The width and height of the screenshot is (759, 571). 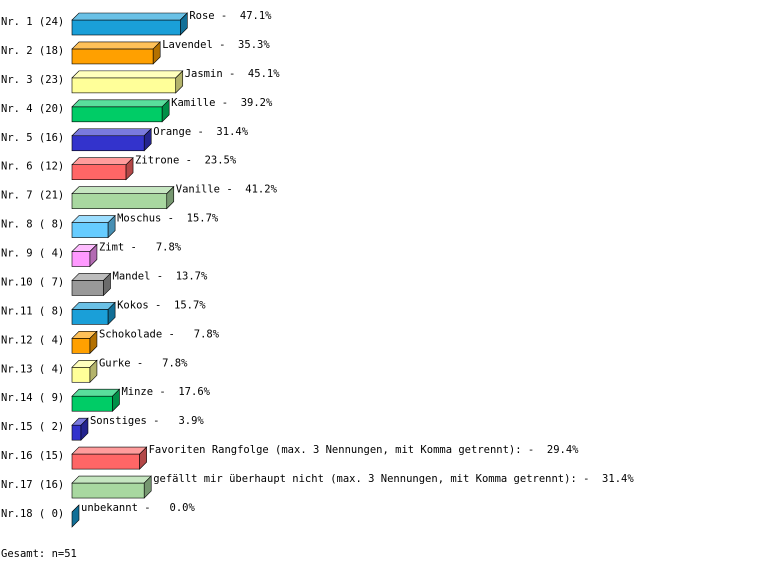 What do you see at coordinates (32, 22) in the screenshot?
I see `category-label: Nr. 1 (24)` at bounding box center [32, 22].